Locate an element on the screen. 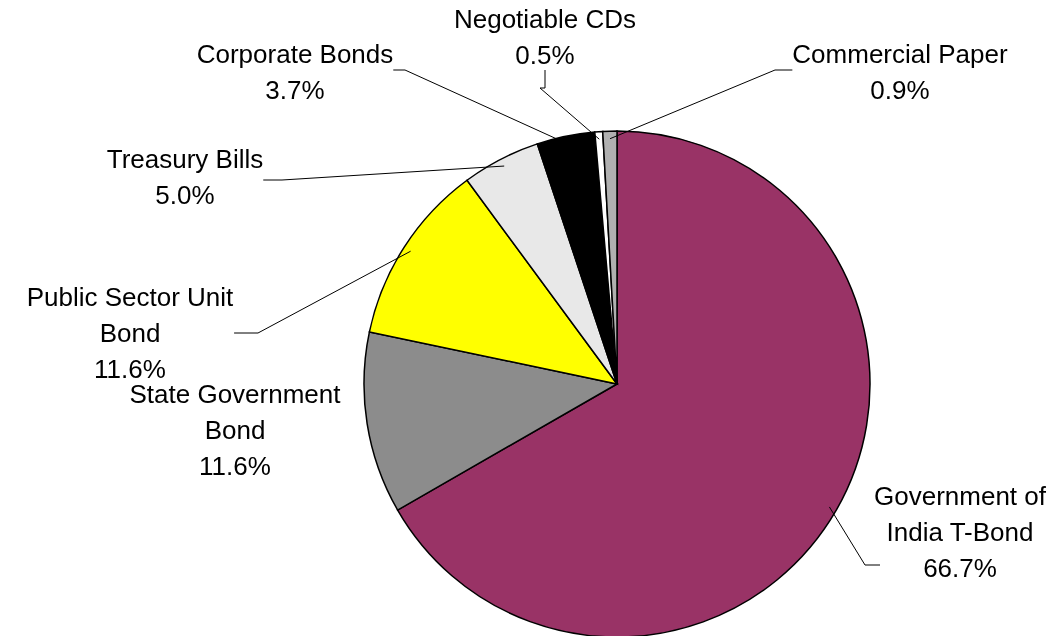 The image size is (1057, 636). data-label: 3.7% is located at coordinates (295, 90).